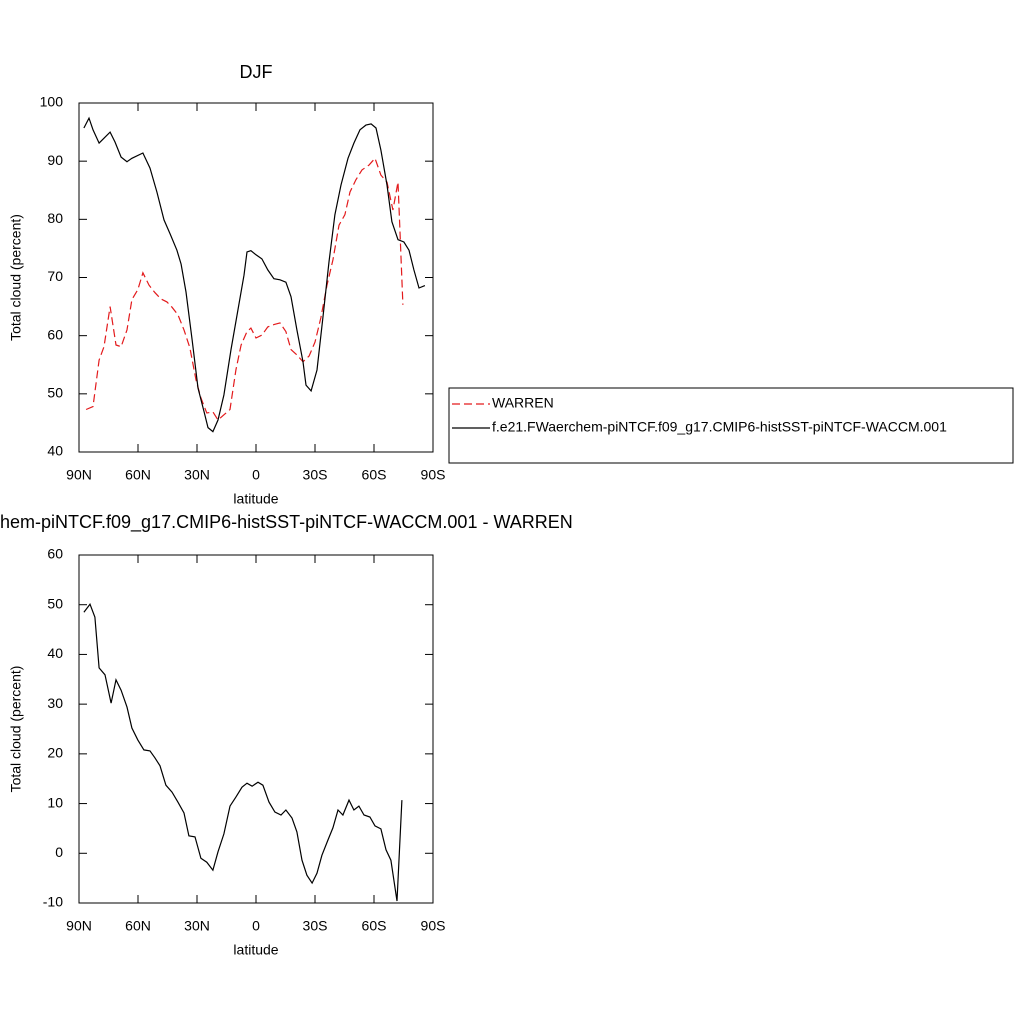  What do you see at coordinates (55, 753) in the screenshot?
I see `y-tick-label: 20` at bounding box center [55, 753].